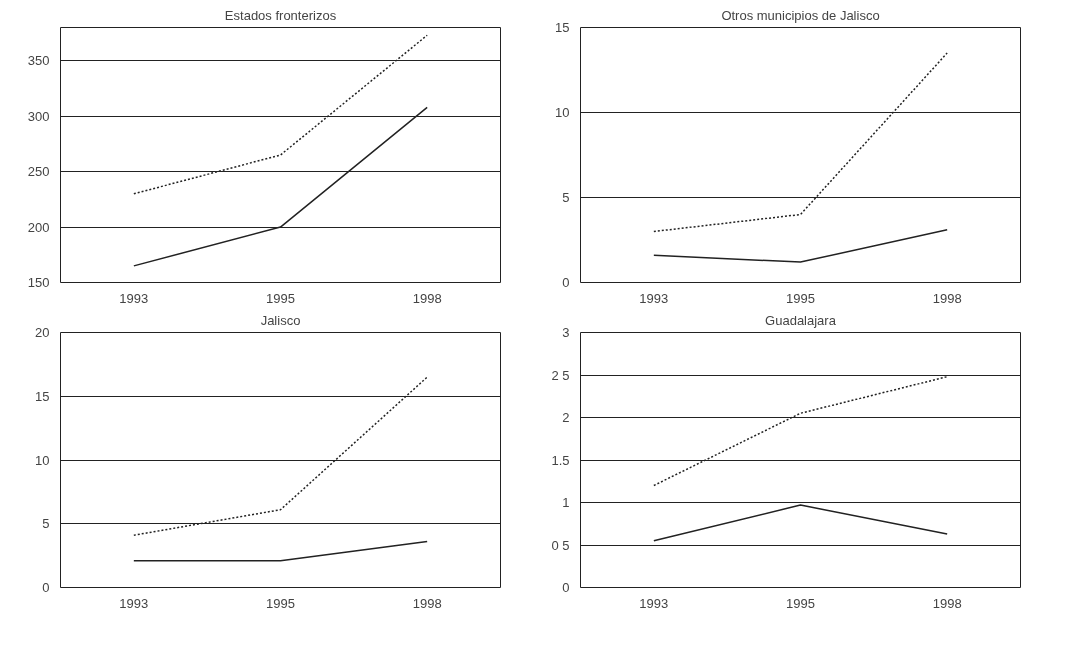 Image resolution: width=1073 pixels, height=657 pixels. What do you see at coordinates (38, 227) in the screenshot?
I see `y-tick-label: 200` at bounding box center [38, 227].